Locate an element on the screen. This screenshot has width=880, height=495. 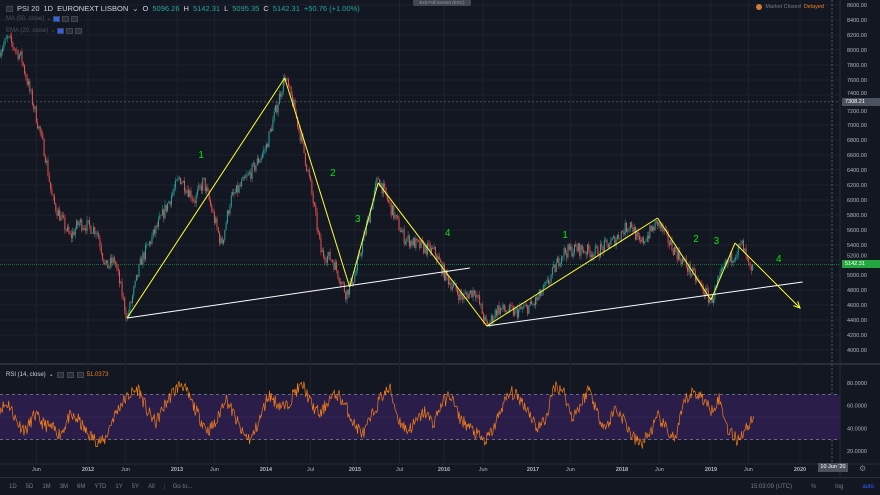
wave-line is located at coordinates (572, 272).